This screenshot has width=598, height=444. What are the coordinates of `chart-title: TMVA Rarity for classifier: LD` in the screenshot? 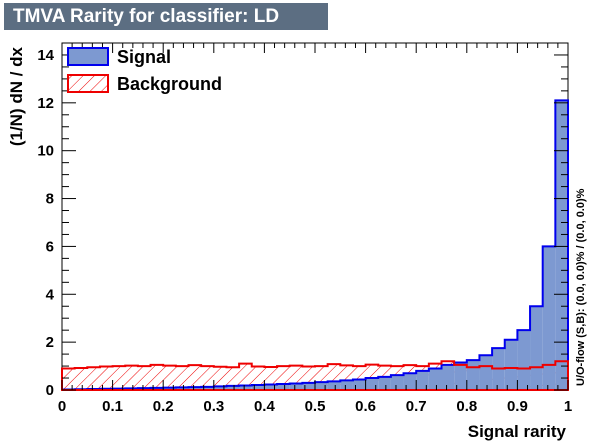 It's located at (166, 16).